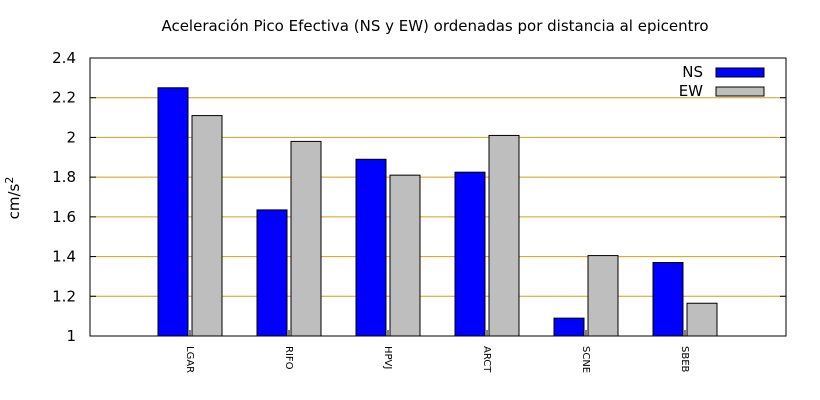  I want to click on bar-ns-lgar, so click(173, 212).